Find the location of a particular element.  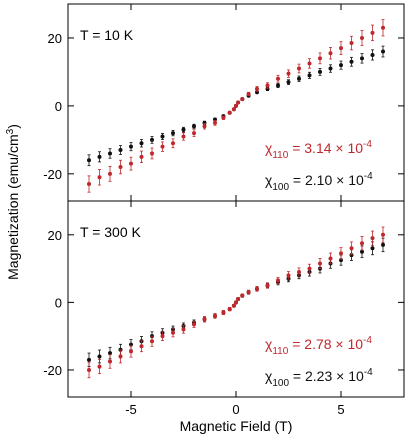

susceptibility-label: χ110 = 2.78 × 10-4 is located at coordinates (318, 346).